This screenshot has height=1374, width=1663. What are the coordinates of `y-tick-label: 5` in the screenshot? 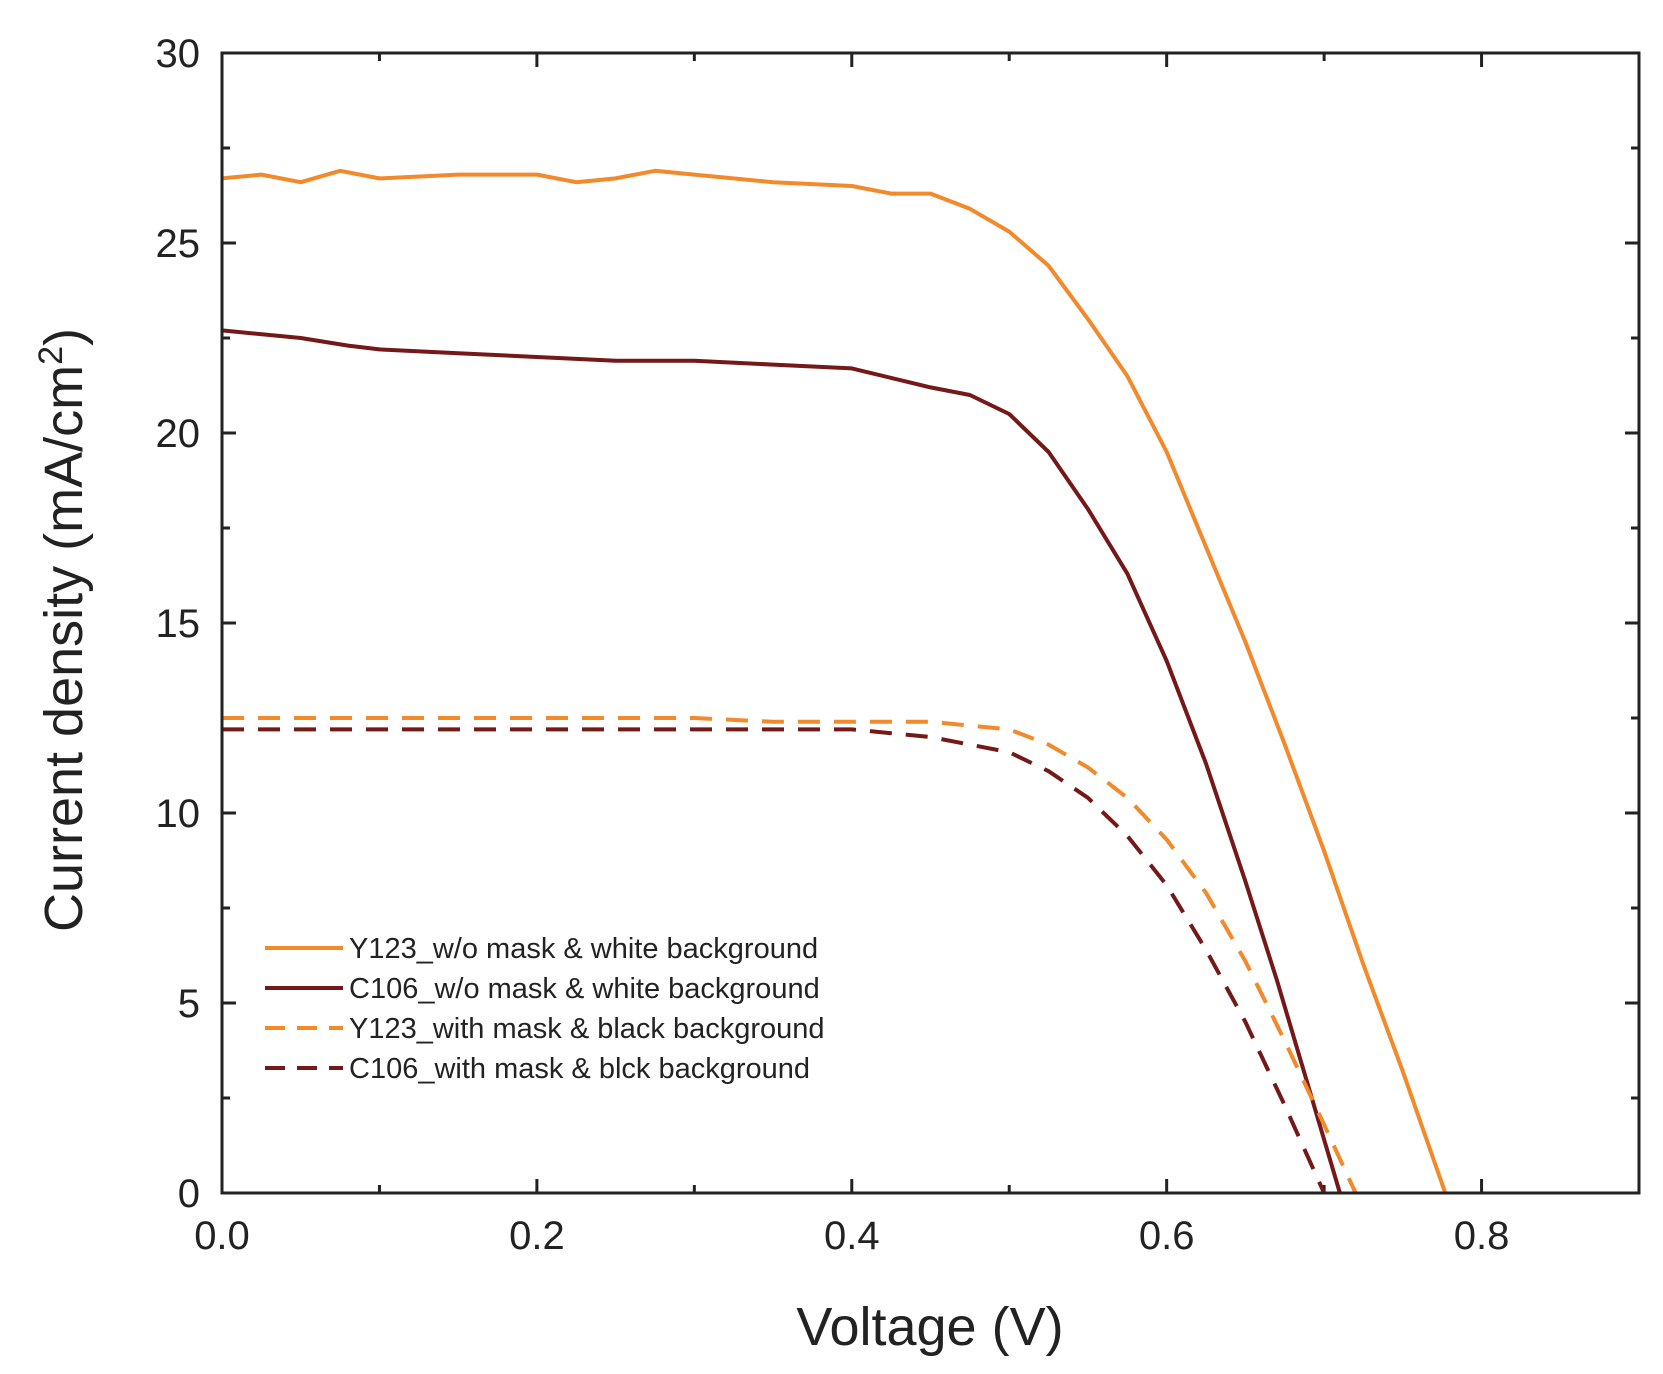 It's located at (189, 1004).